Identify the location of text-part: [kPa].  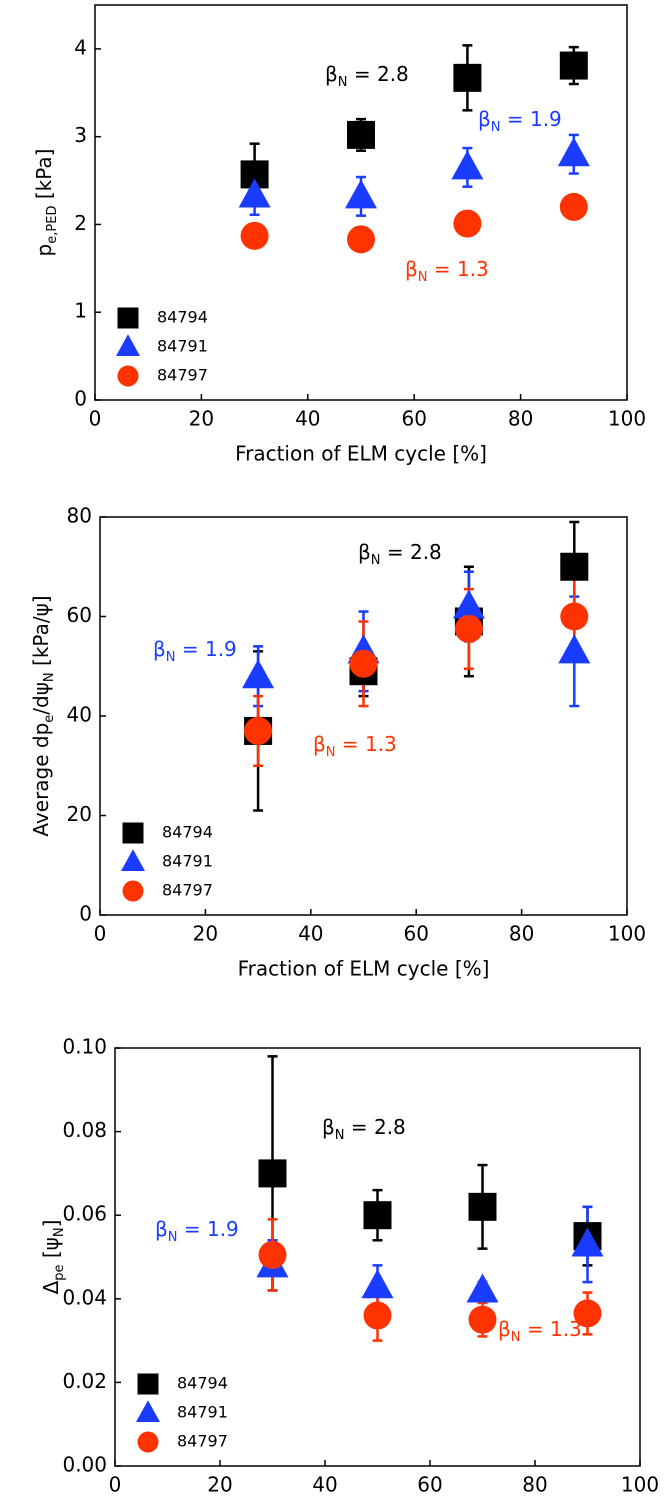
(44, 177).